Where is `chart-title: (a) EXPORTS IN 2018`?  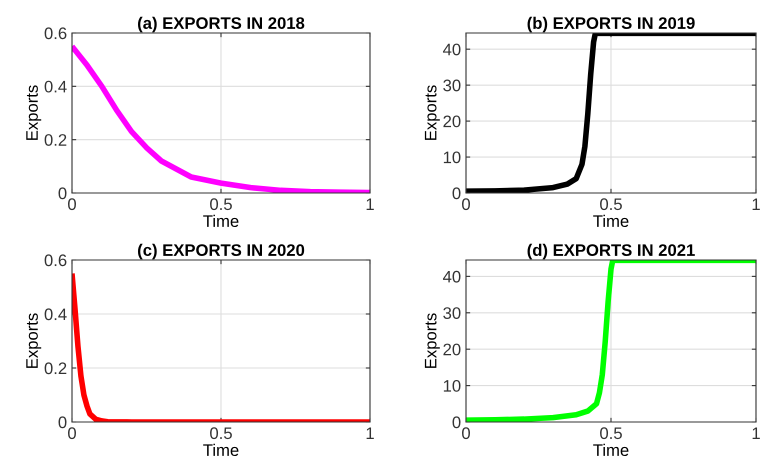 chart-title: (a) EXPORTS IN 2018 is located at coordinates (221, 24).